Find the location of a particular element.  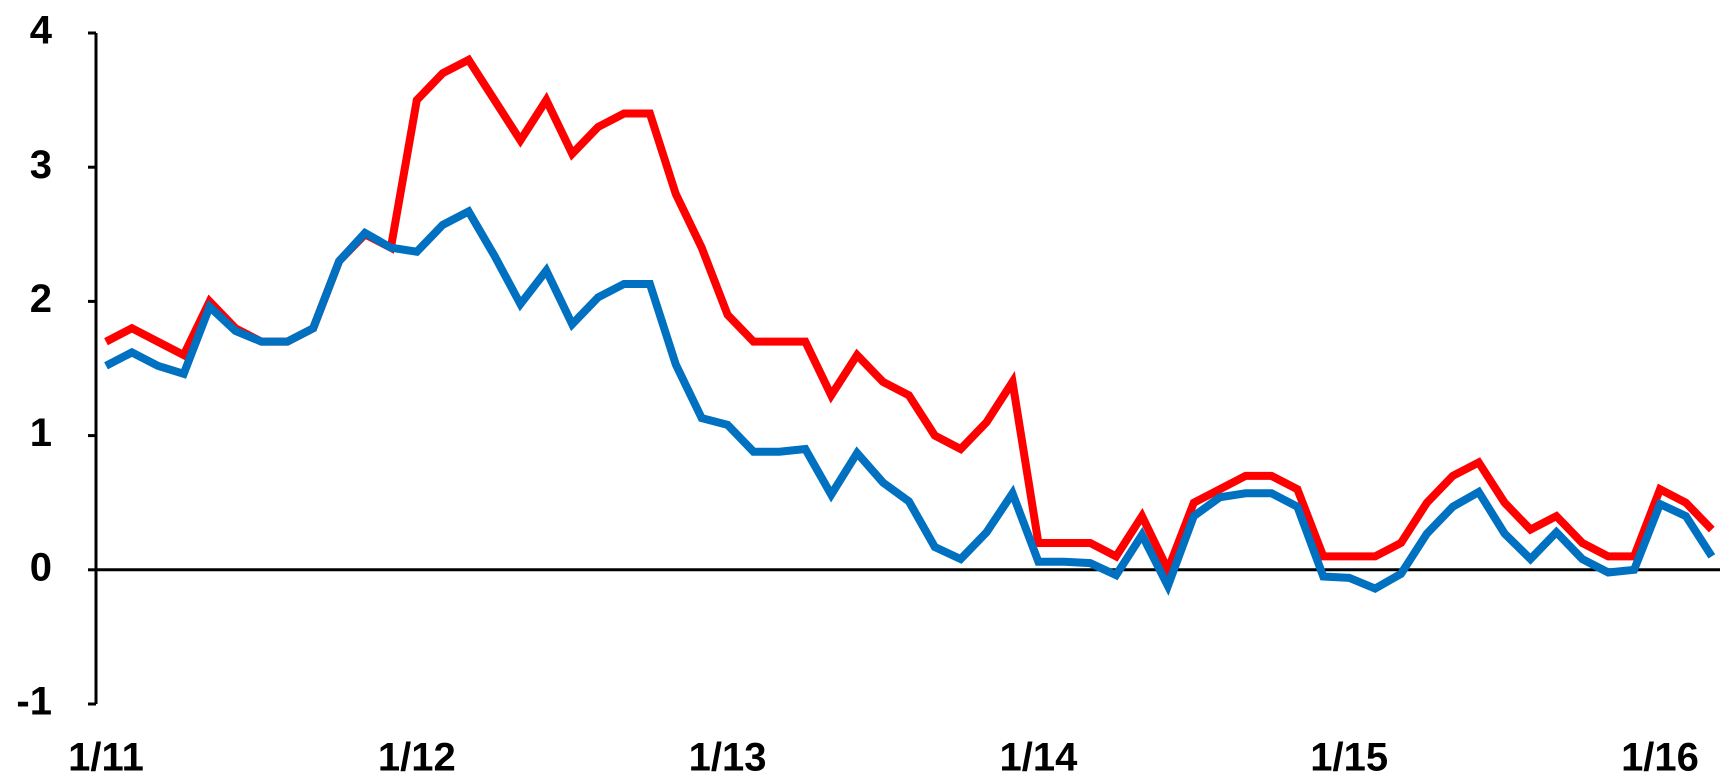

x-tick-label: 1/16 is located at coordinates (1660, 758).